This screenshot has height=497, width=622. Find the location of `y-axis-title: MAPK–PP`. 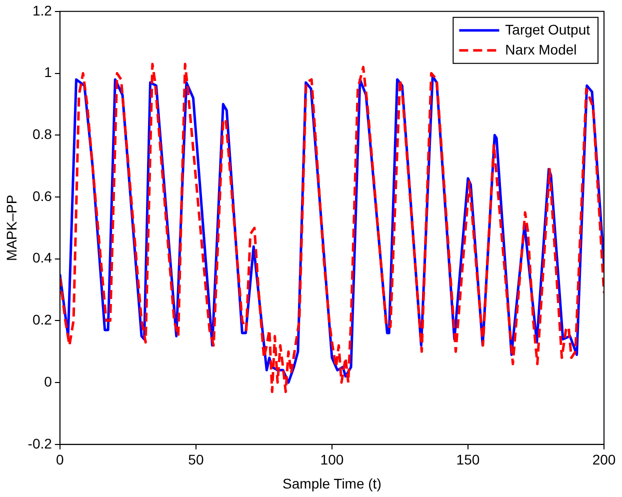

y-axis-title: MAPK–PP is located at coordinates (11, 227).